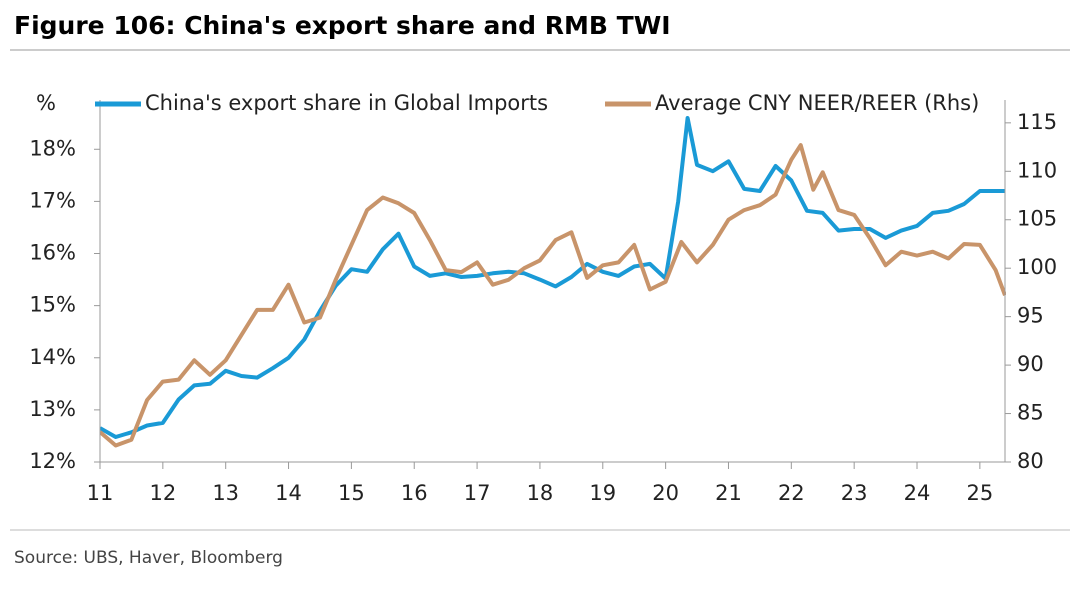  Describe the element at coordinates (854, 493) in the screenshot. I see `x-tick-label: 23` at that location.